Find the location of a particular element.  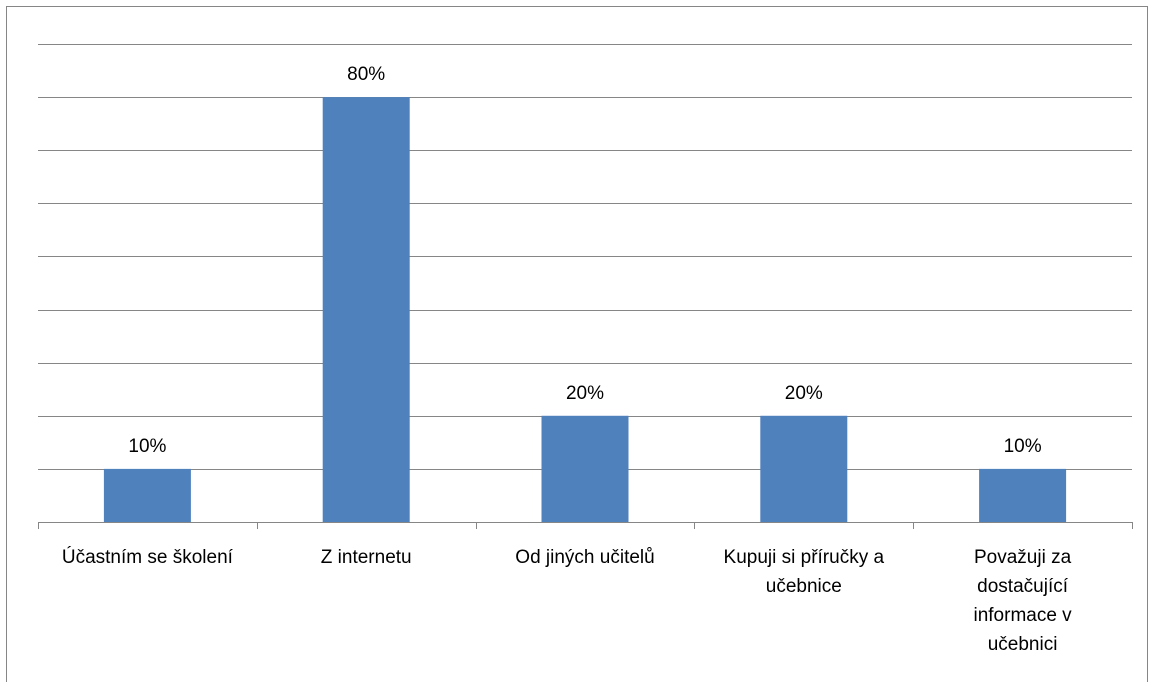

x-tick-label-line: Od jiných učitelů is located at coordinates (584, 557).